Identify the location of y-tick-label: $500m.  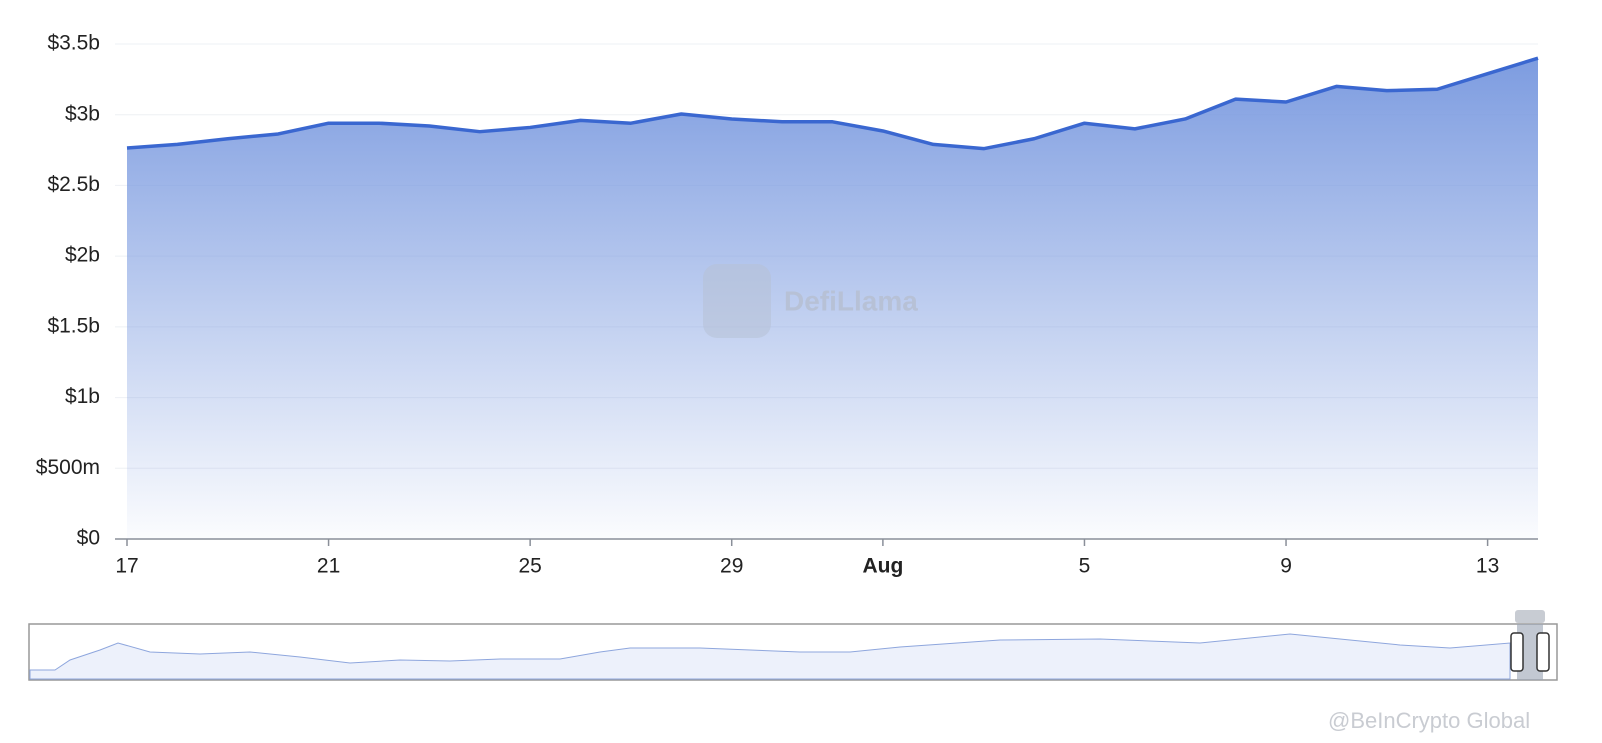
(68, 467).